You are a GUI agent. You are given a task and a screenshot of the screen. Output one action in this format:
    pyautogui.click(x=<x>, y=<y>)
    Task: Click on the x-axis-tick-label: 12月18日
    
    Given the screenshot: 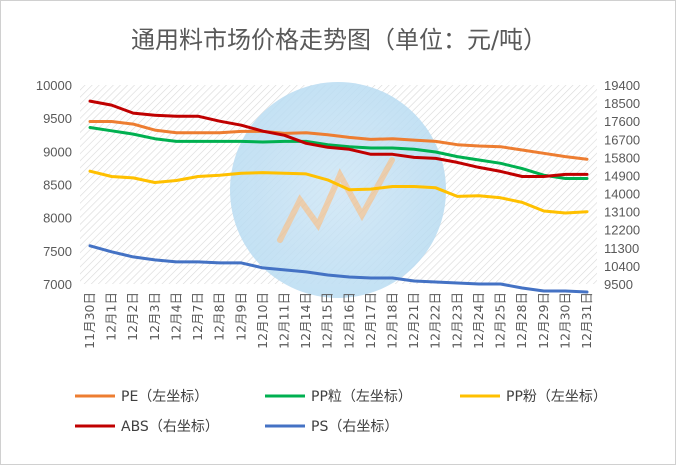 What is the action you would take?
    pyautogui.click(x=392, y=320)
    